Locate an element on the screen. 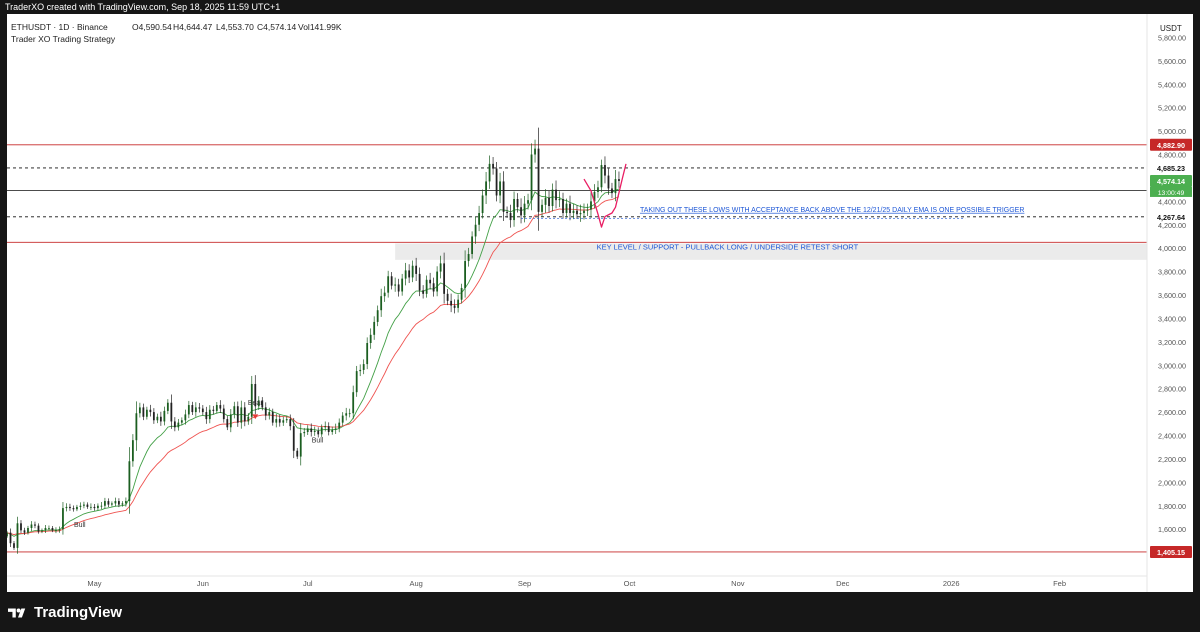 This screenshot has height=632, width=1200. tradingview-logo: TradingView is located at coordinates (65, 612).